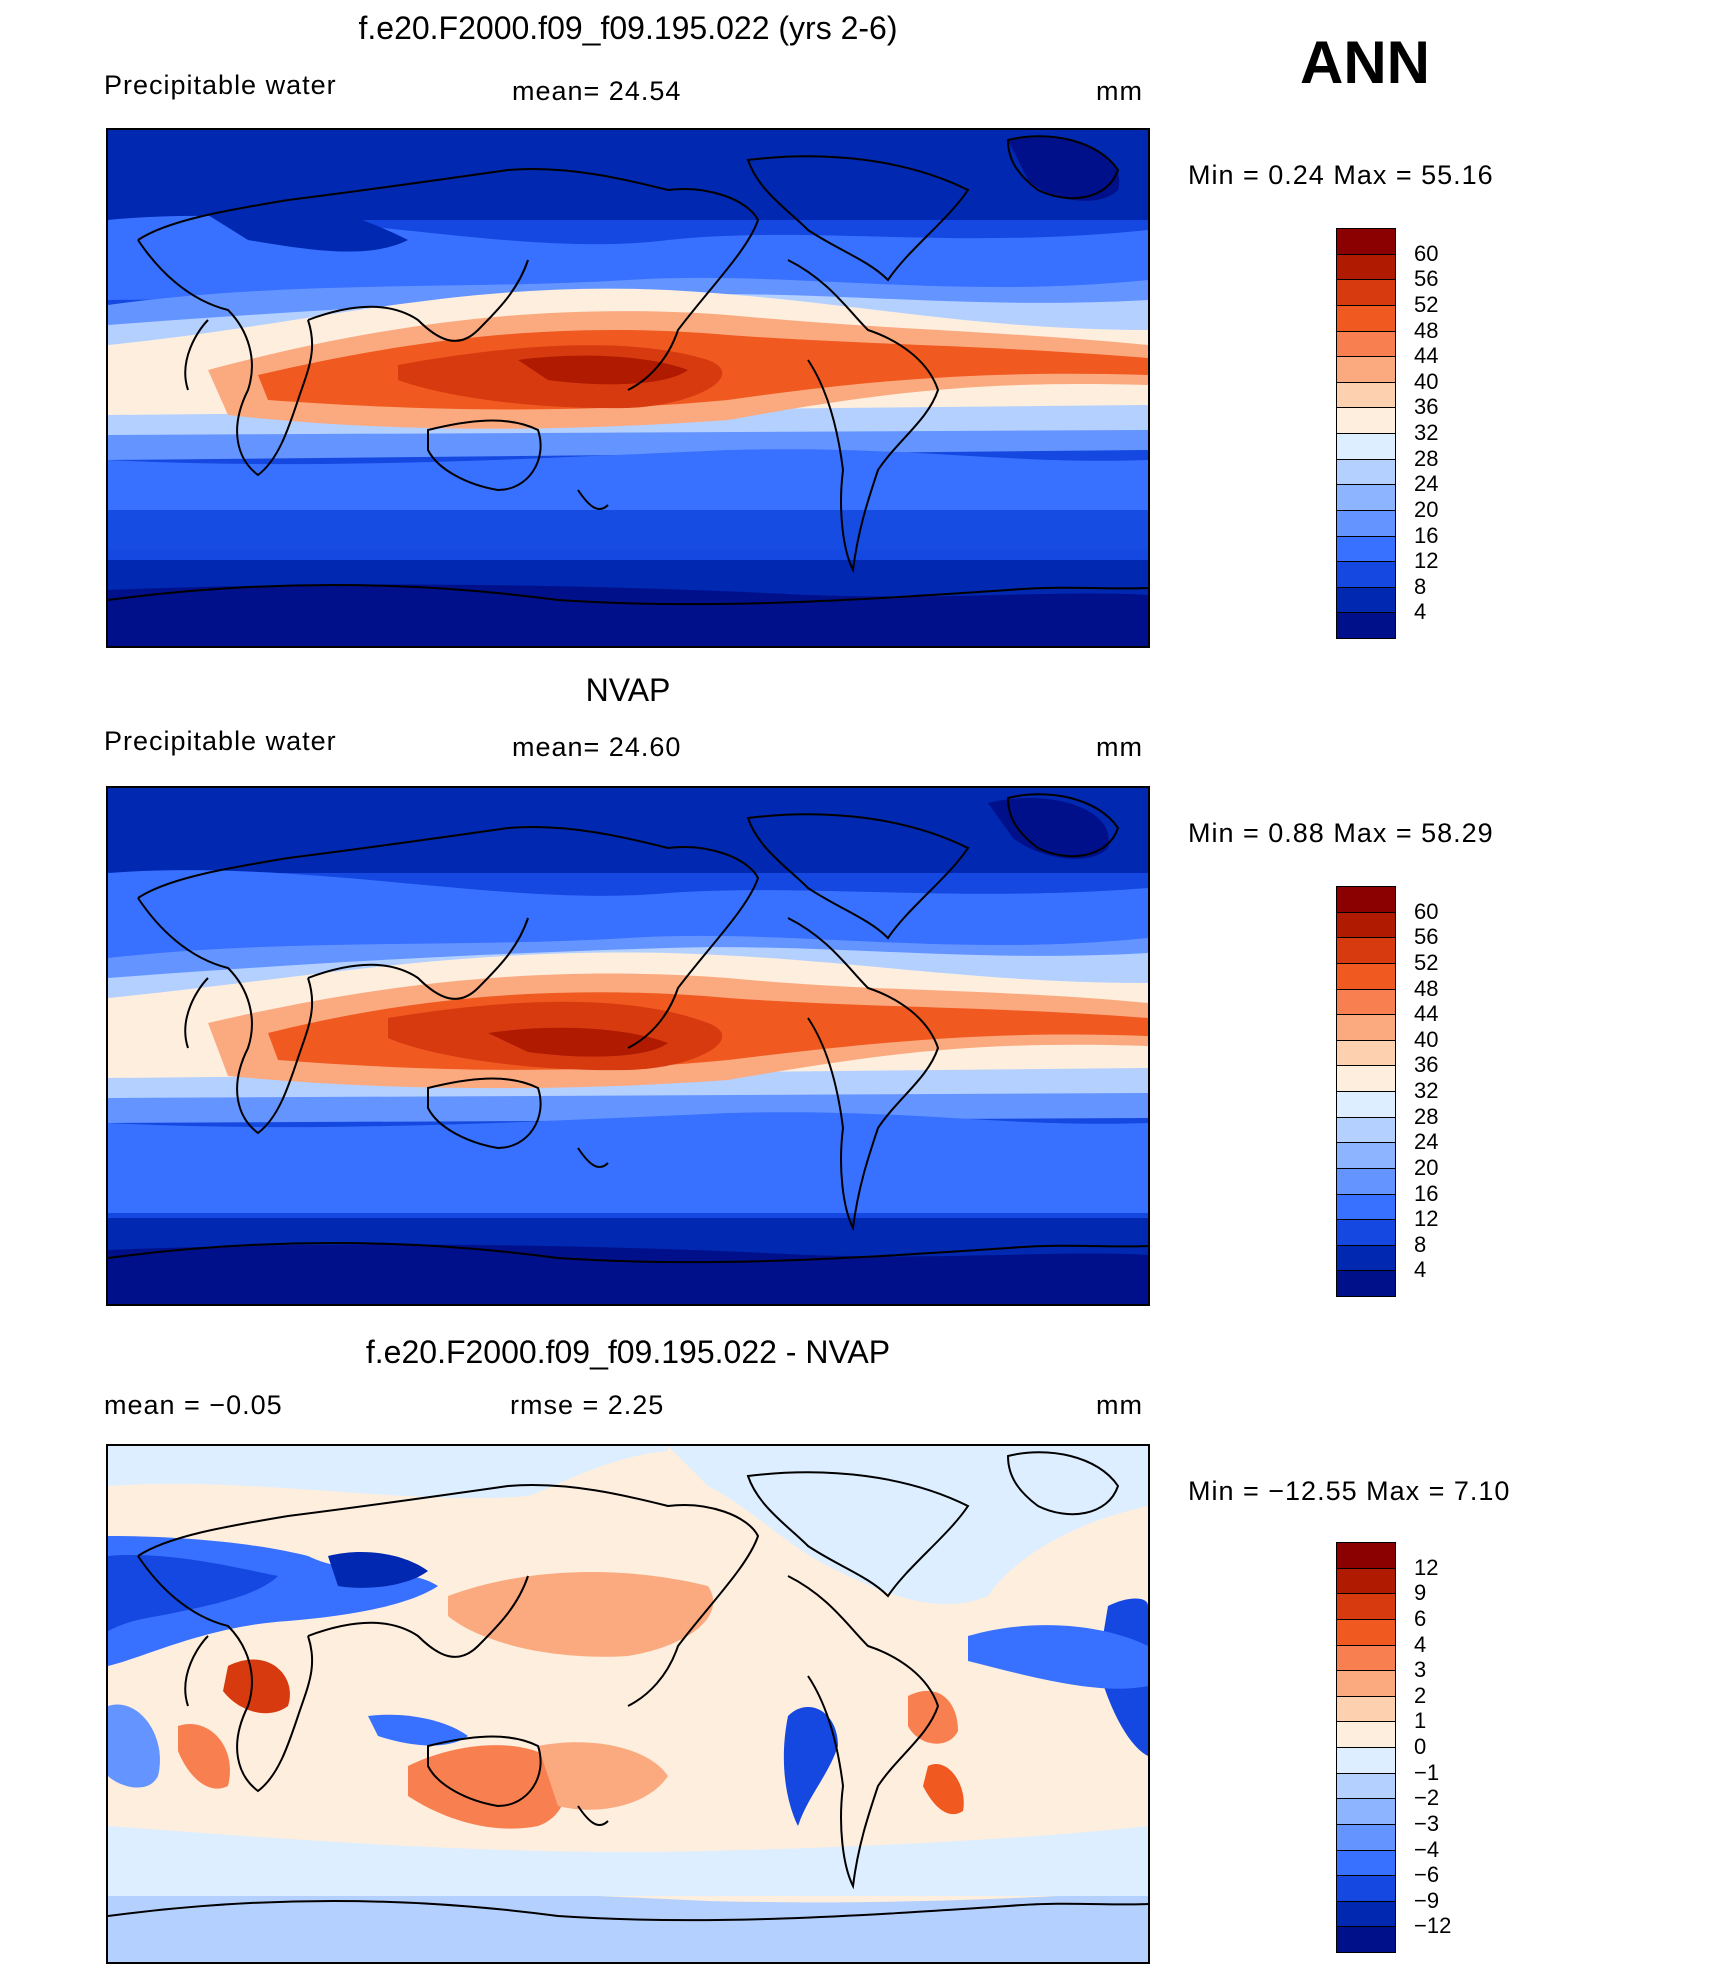 This screenshot has width=1710, height=1969. What do you see at coordinates (1420, 1746) in the screenshot?
I see `colorbar-tick-label: 0` at bounding box center [1420, 1746].